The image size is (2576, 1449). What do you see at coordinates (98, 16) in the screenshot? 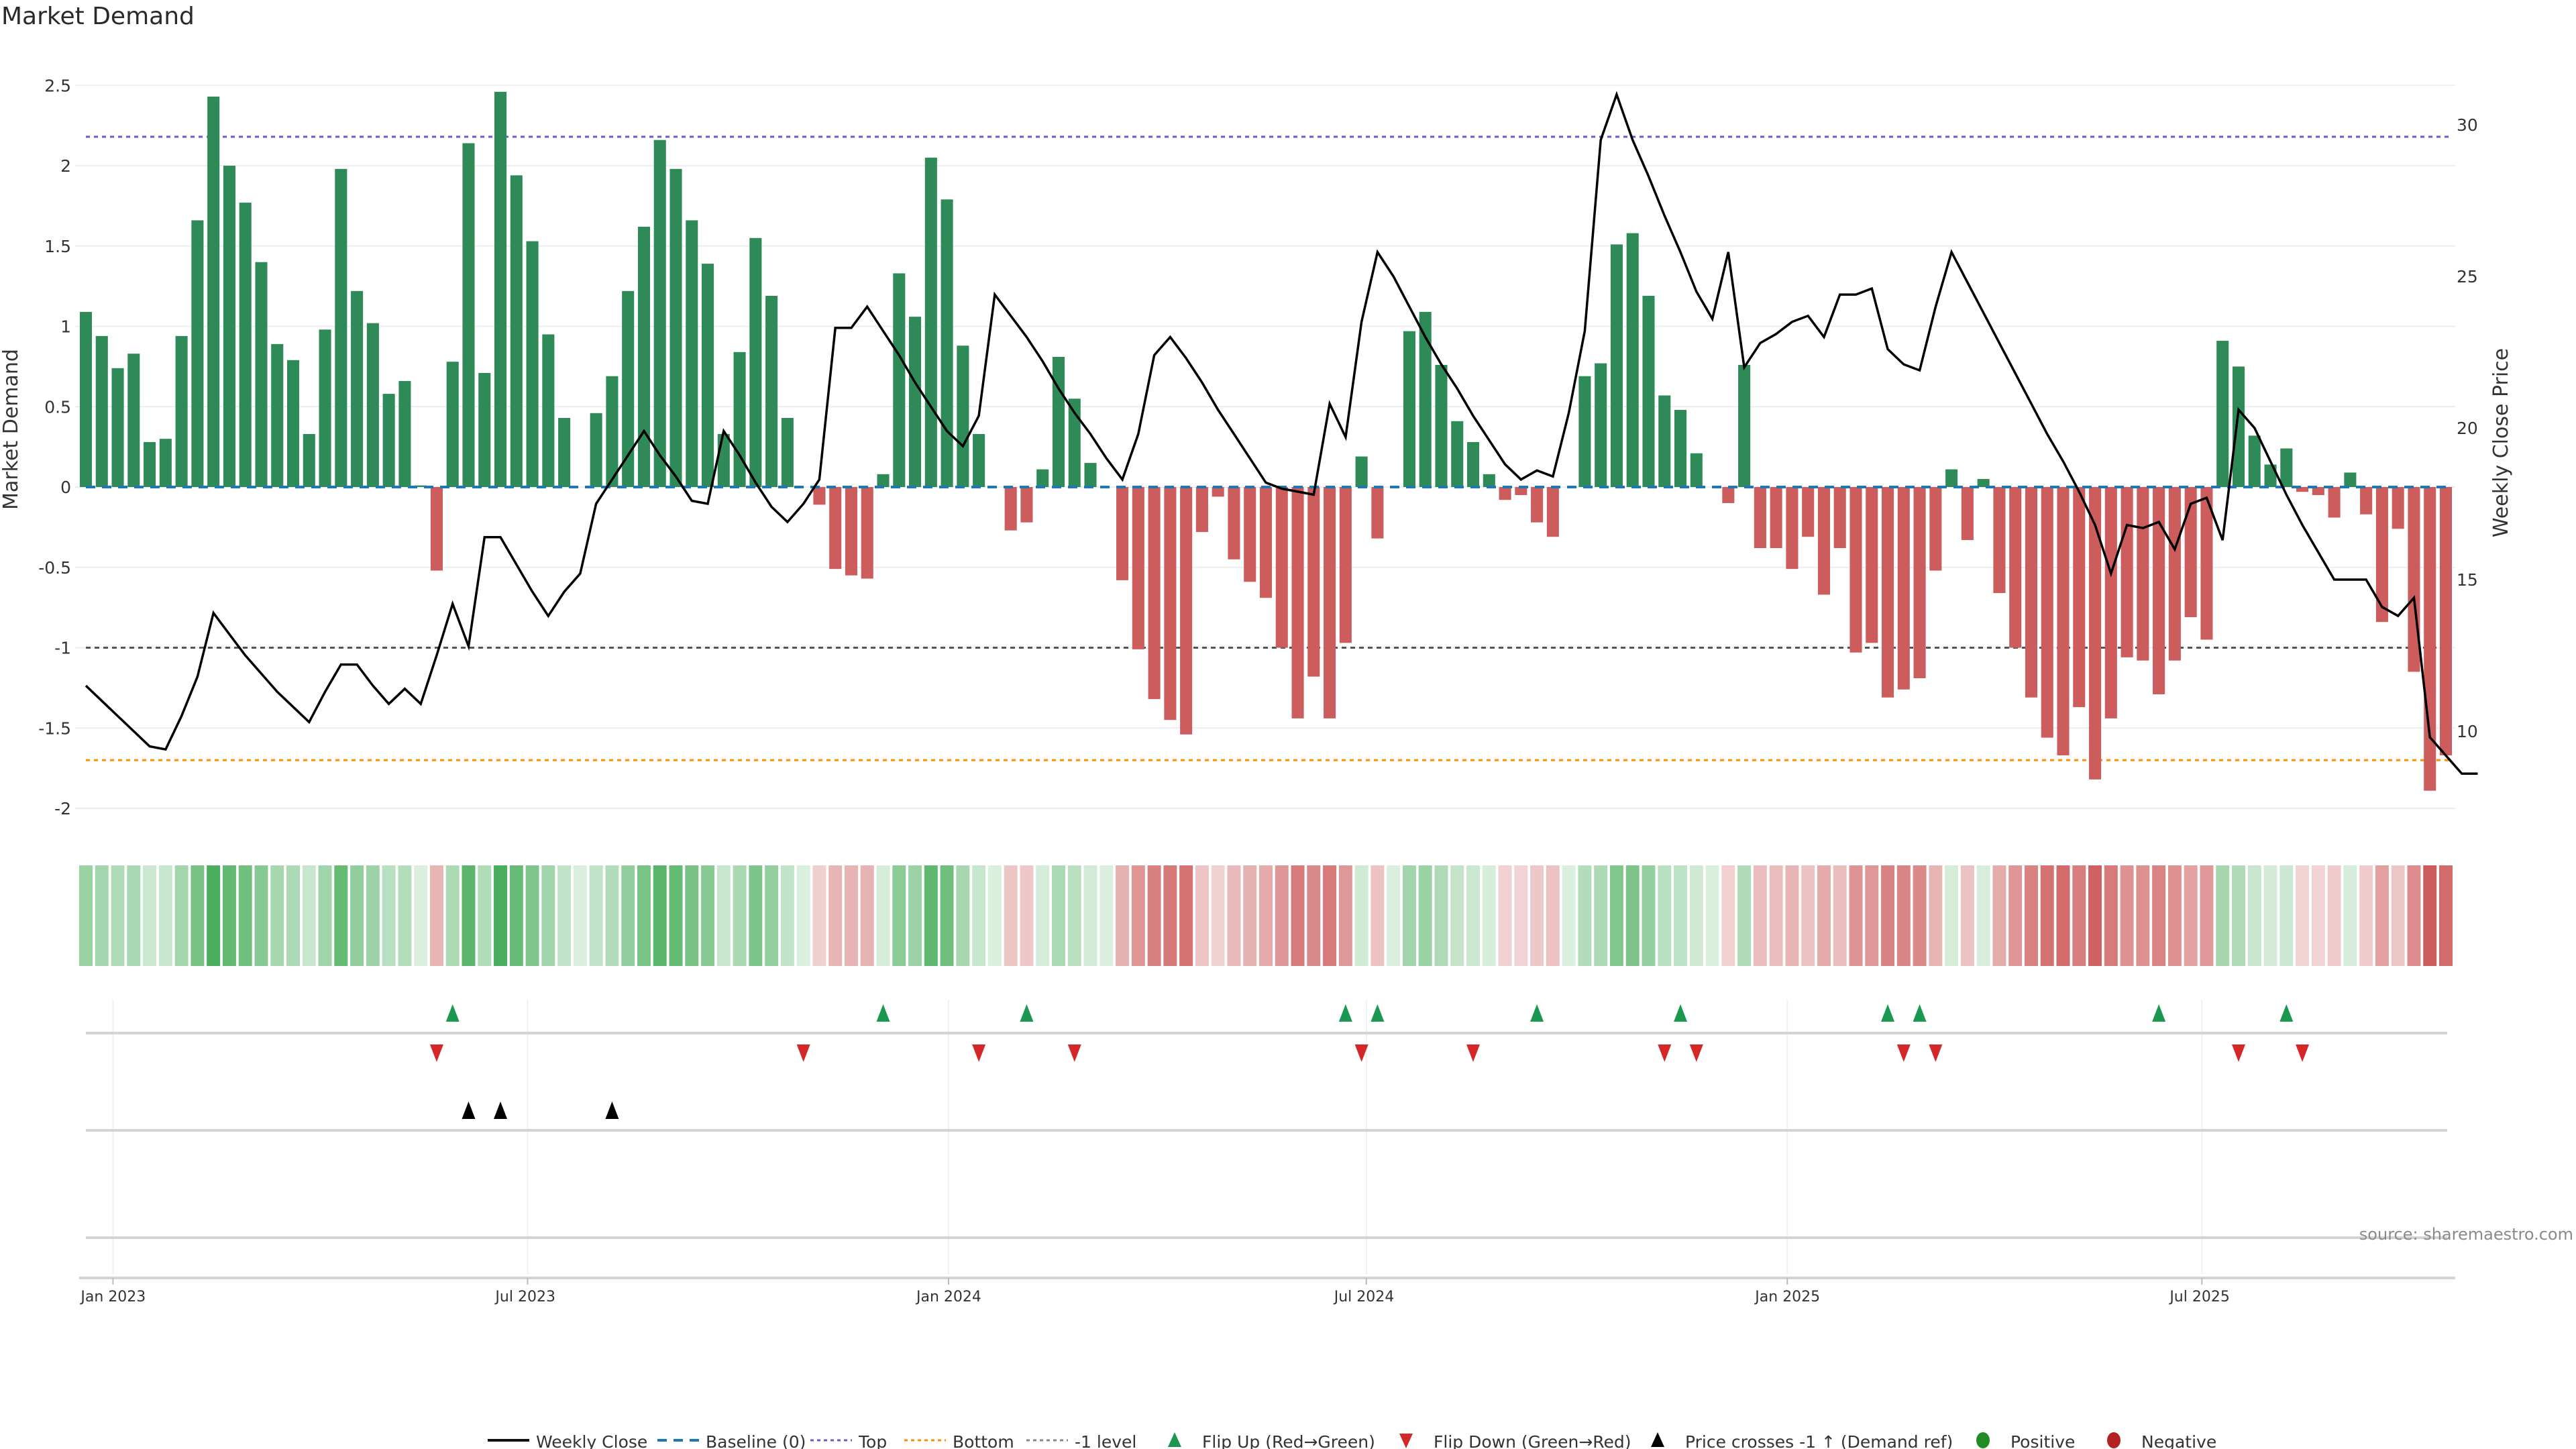
I see `chart-title: Market Demand` at bounding box center [98, 16].